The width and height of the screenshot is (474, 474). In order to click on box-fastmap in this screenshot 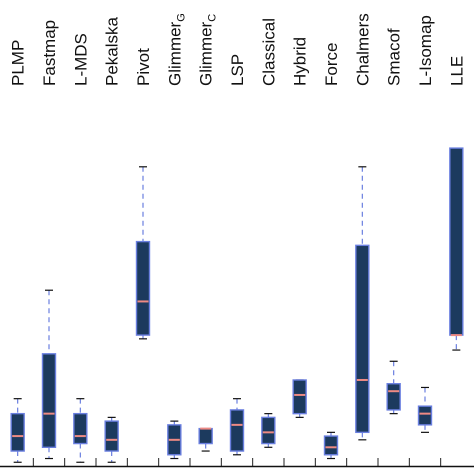, I will do `click(49, 400)`.